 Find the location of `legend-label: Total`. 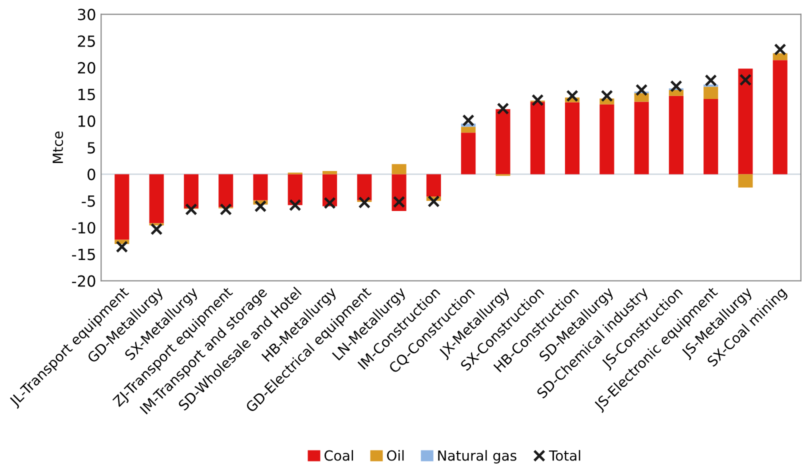

legend-label: Total is located at coordinates (564, 455).